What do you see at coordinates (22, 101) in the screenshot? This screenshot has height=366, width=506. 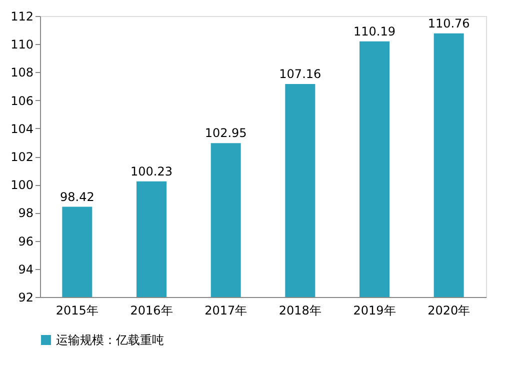 I see `y-tick-label: 106` at bounding box center [22, 101].